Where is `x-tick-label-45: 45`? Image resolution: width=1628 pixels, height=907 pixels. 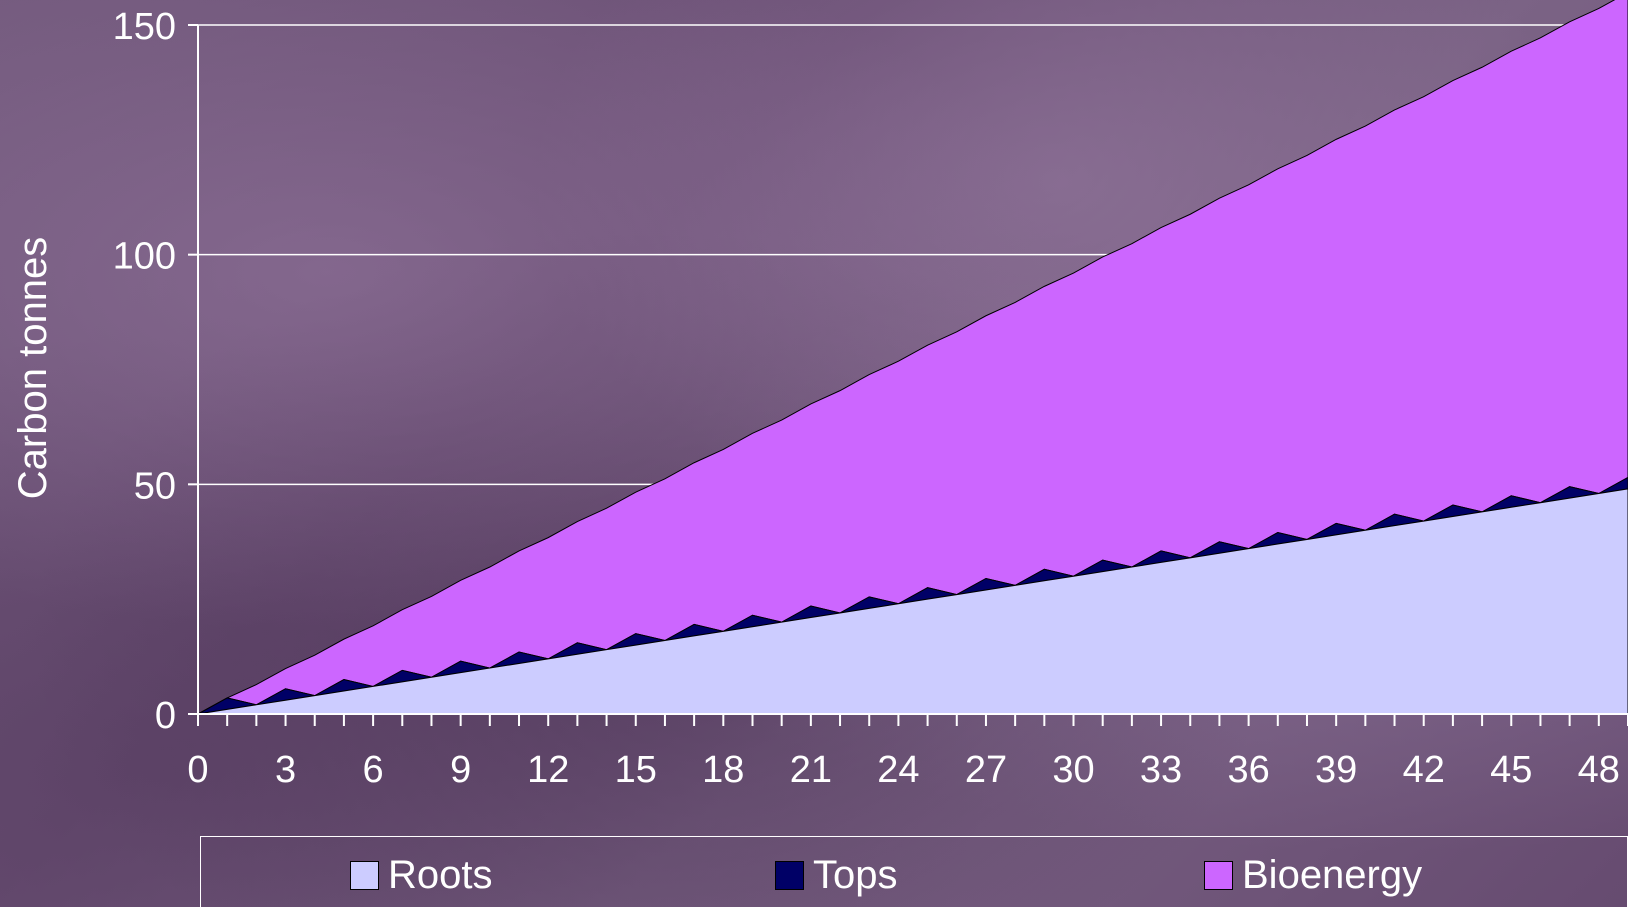
x-tick-label-45: 45 is located at coordinates (1511, 770).